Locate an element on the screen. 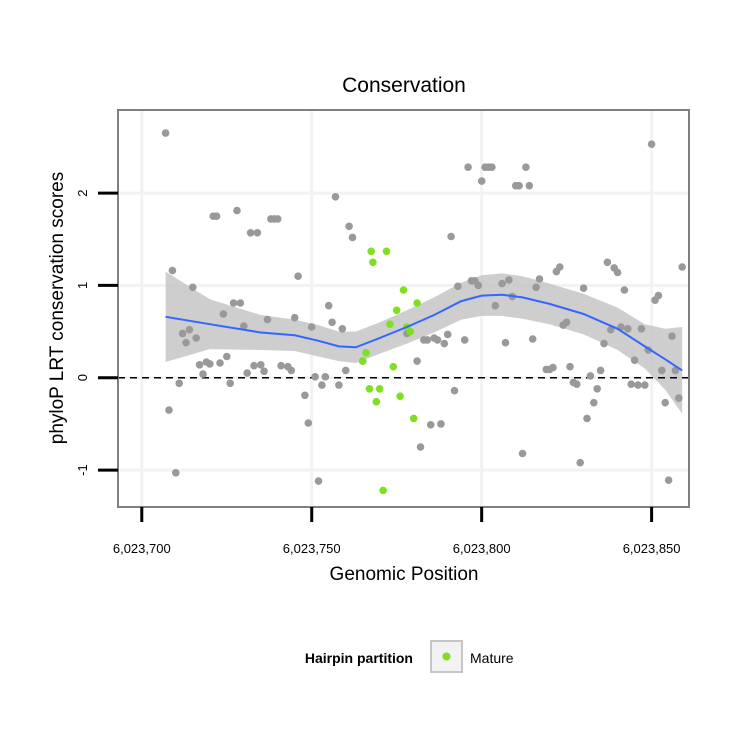 This screenshot has height=750, width=750. legend-entry-mature: Mature is located at coordinates (492, 658).